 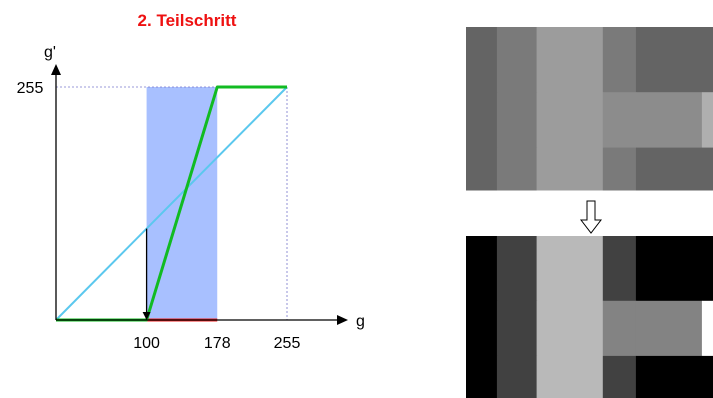 I want to click on image-before, so click(x=589, y=109).